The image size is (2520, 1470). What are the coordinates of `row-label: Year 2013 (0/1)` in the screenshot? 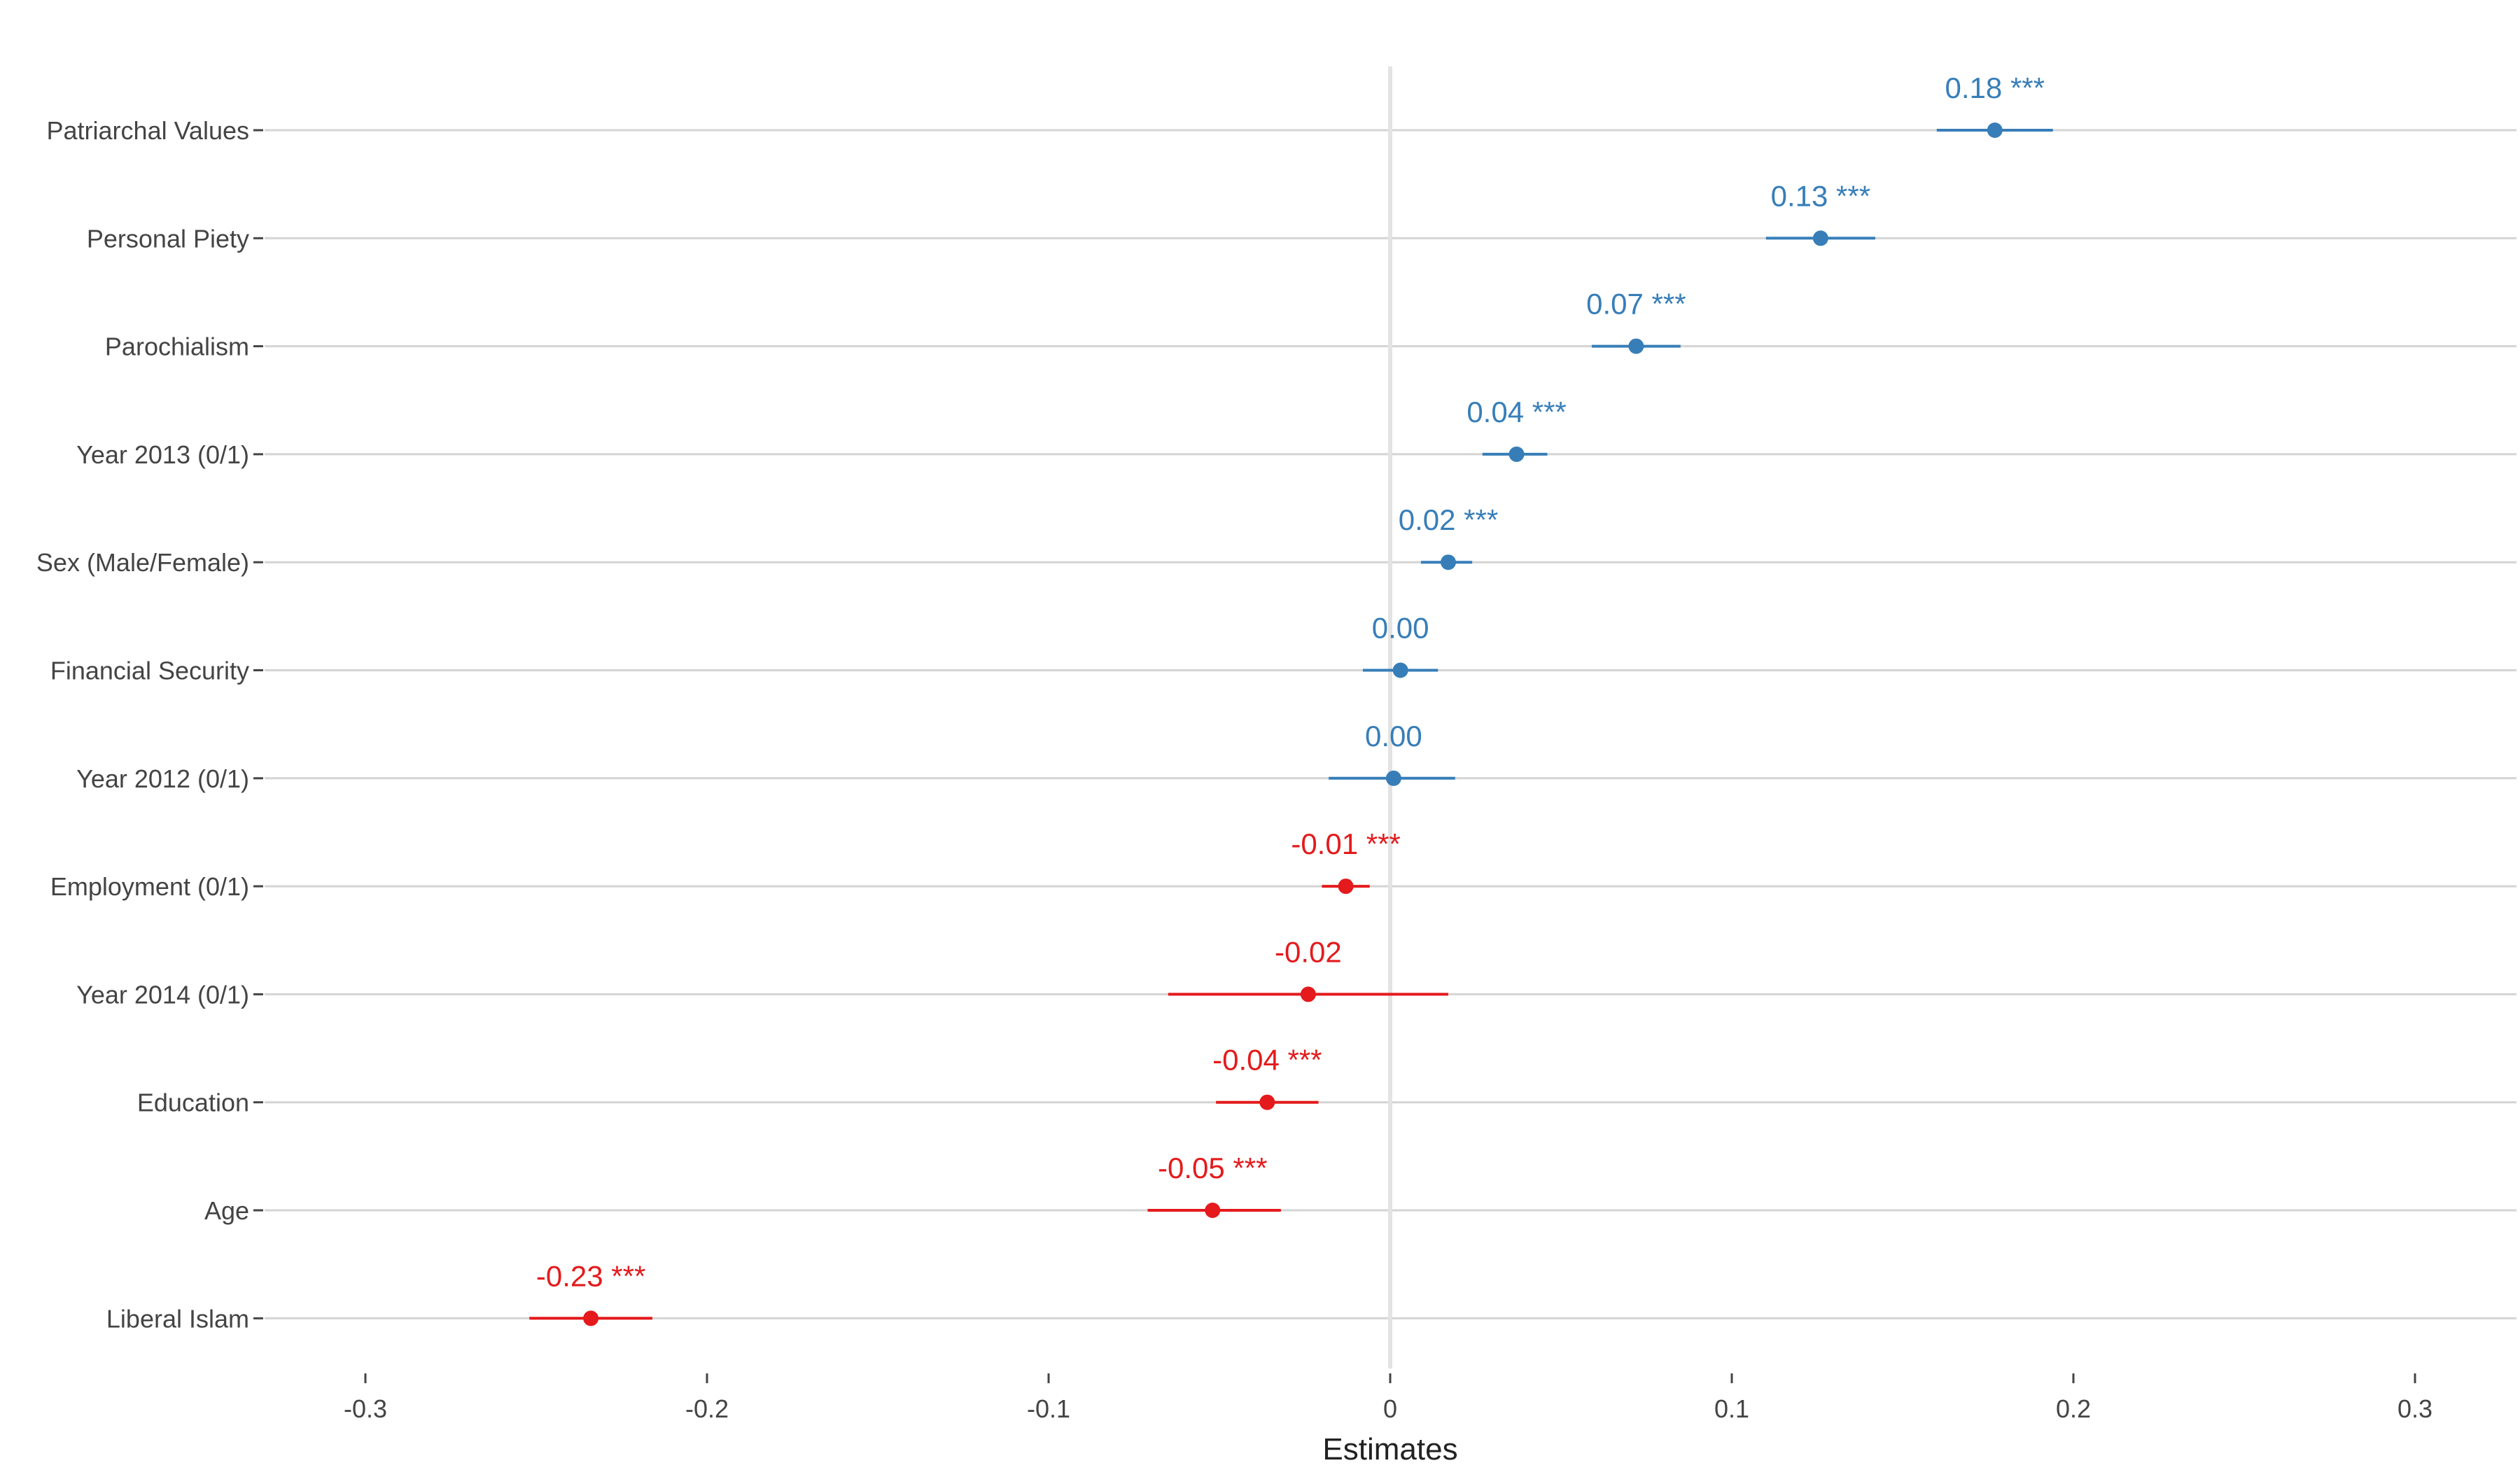 It's located at (162, 454).